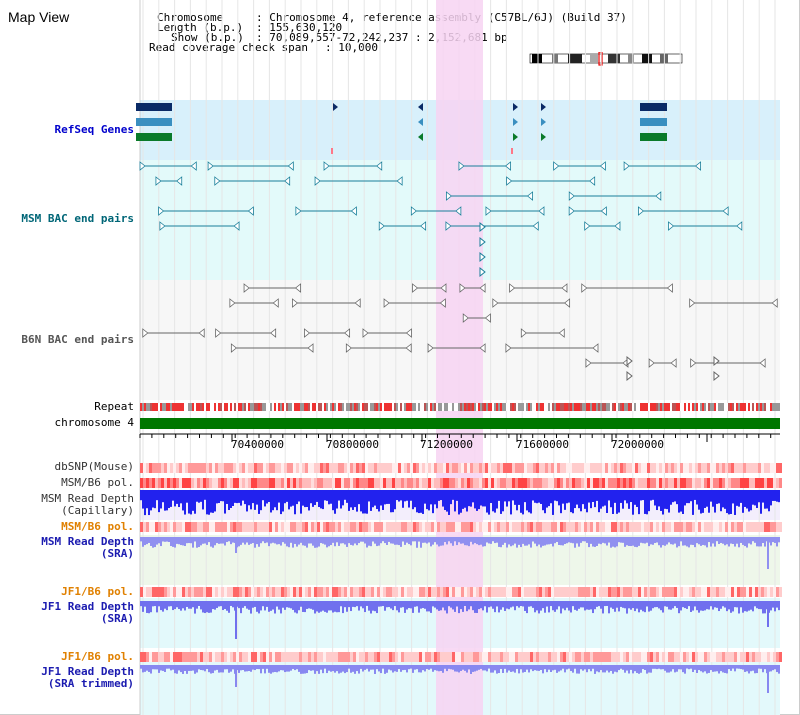 This screenshot has width=800, height=715. Describe the element at coordinates (87, 498) in the screenshot. I see `track-label-msm-read-depth-capillary: MSM Read Depth` at that location.